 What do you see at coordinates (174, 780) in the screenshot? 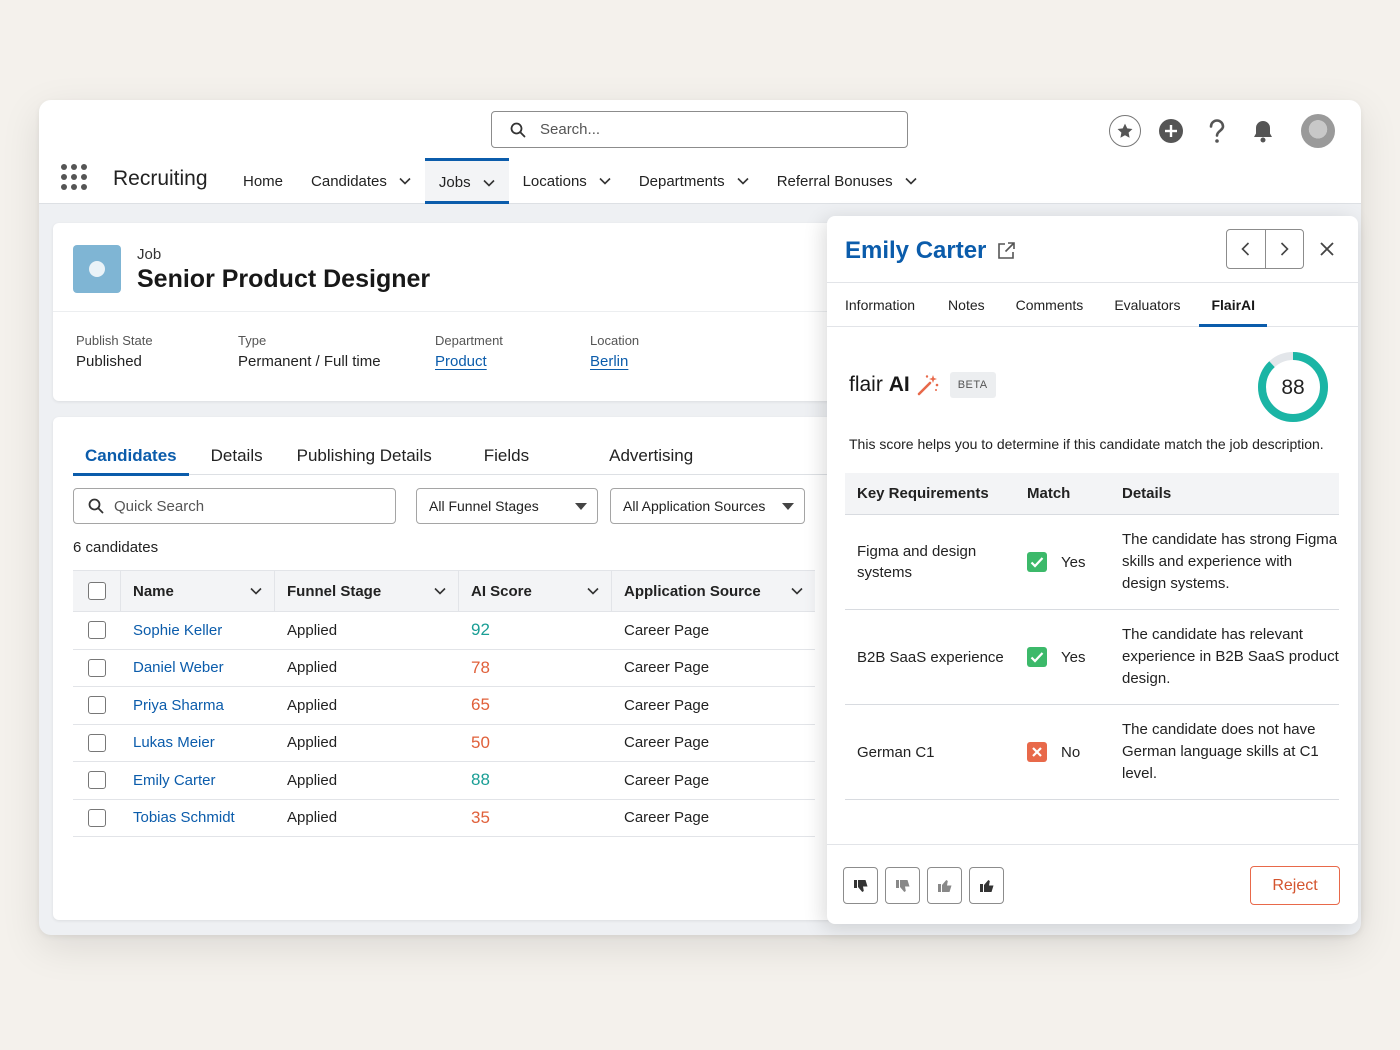
I see `candidate-name-link: Emily Carter` at bounding box center [174, 780].